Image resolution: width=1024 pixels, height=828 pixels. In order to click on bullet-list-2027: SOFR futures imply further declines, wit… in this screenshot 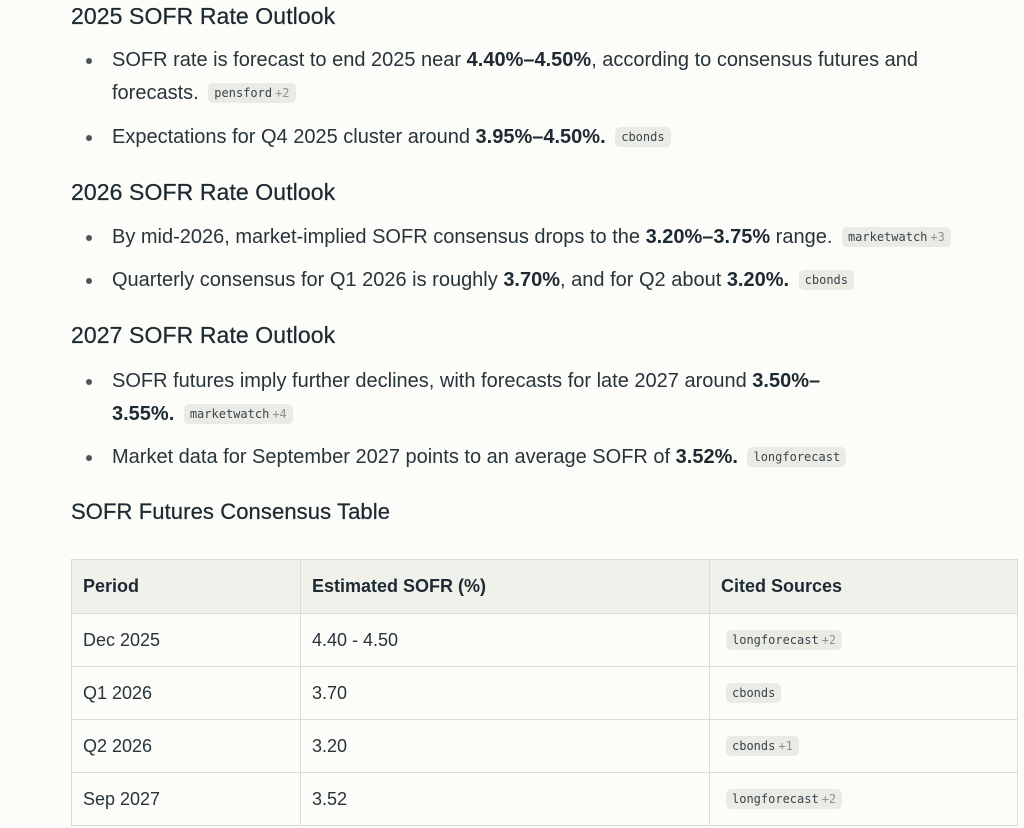, I will do `click(512, 419)`.